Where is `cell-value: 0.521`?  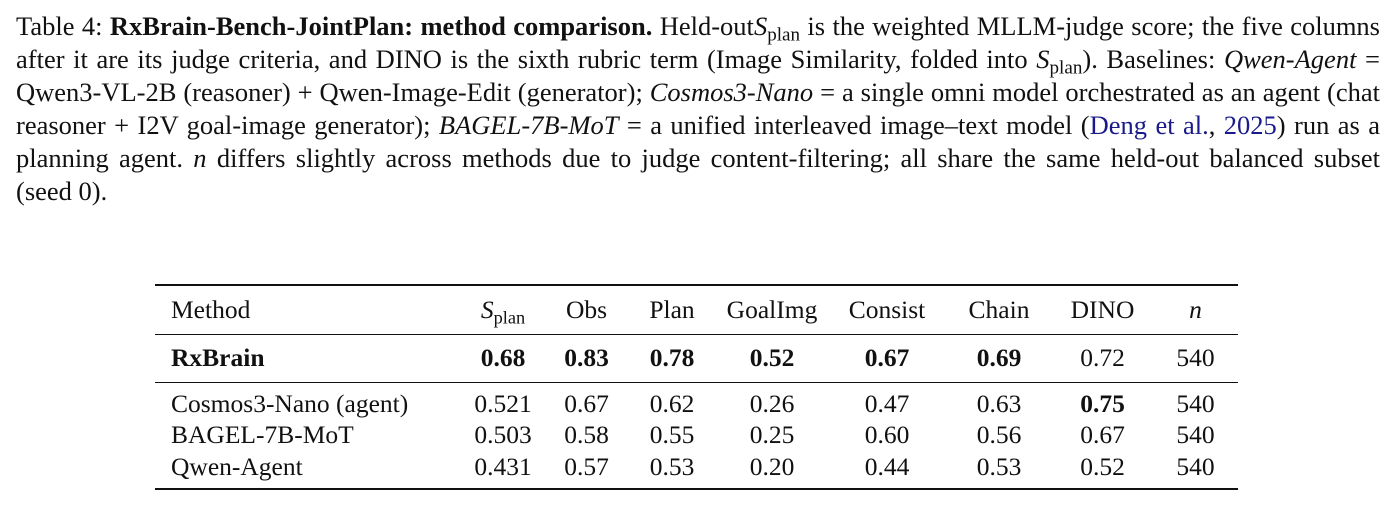
cell-value: 0.521 is located at coordinates (503, 403).